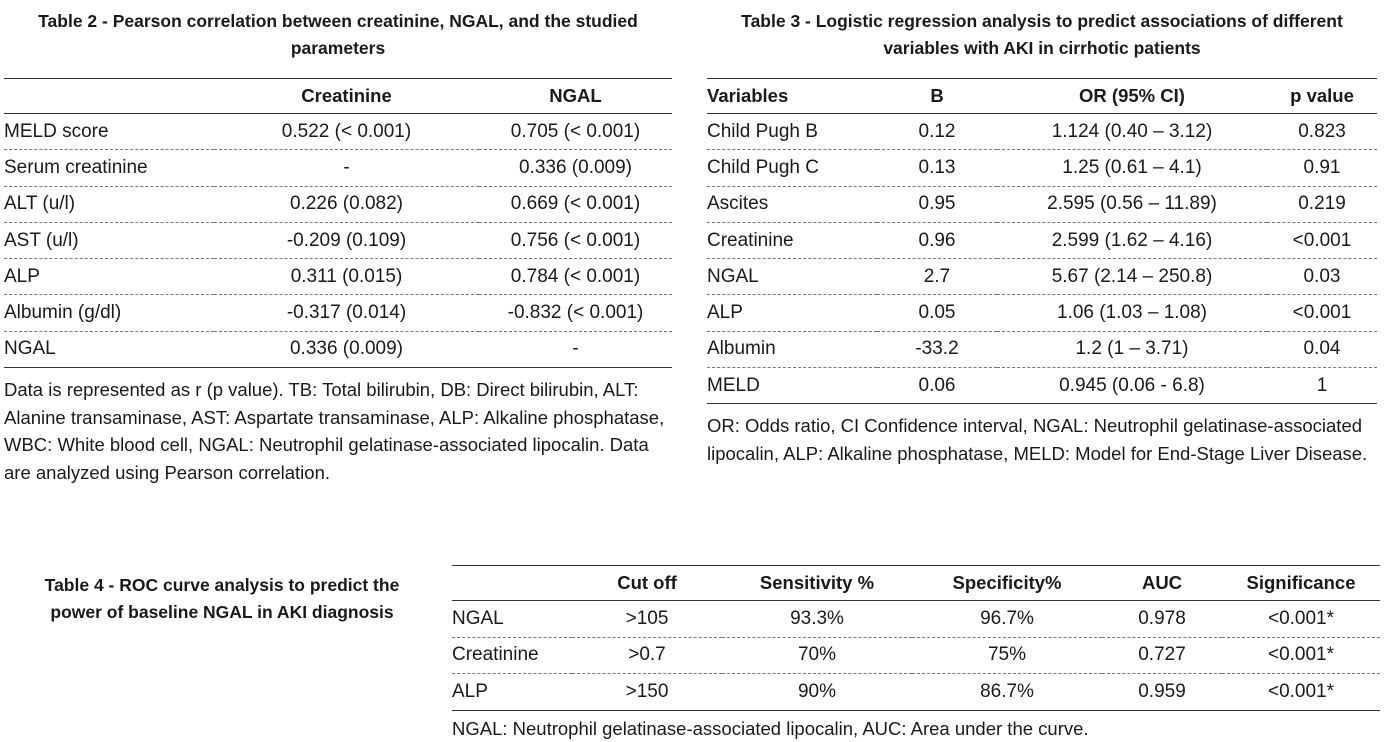 This screenshot has height=742, width=1388. I want to click on table-cell: Albumin (g/dl), so click(109, 313).